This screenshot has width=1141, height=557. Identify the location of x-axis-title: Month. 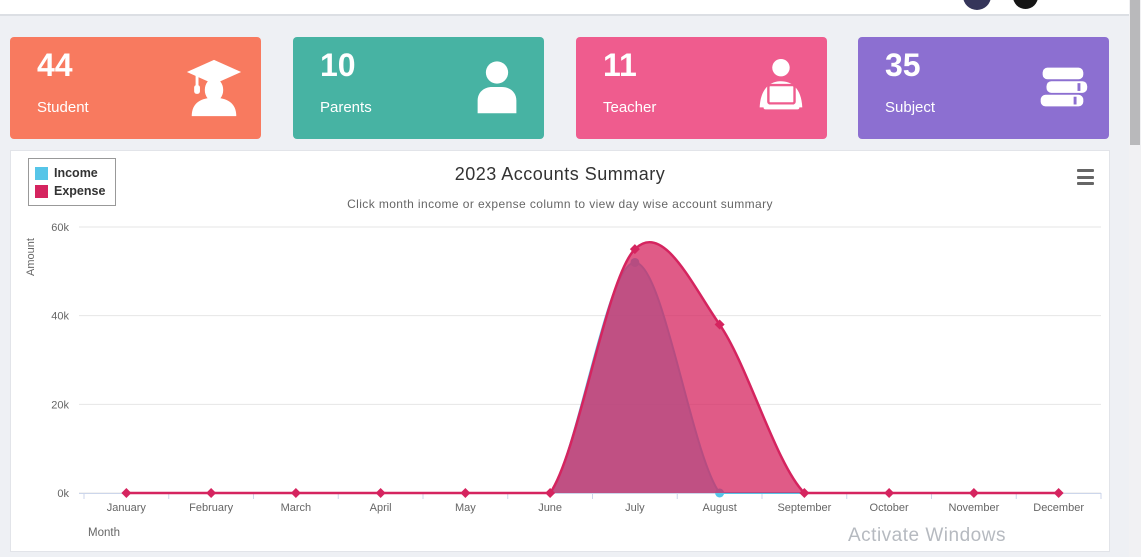
(104, 533).